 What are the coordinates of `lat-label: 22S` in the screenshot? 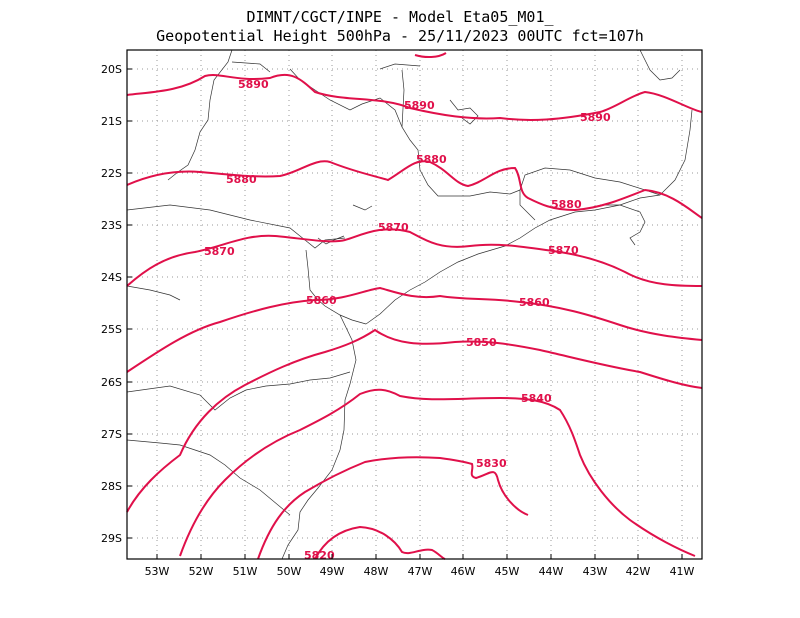 It's located at (111, 173).